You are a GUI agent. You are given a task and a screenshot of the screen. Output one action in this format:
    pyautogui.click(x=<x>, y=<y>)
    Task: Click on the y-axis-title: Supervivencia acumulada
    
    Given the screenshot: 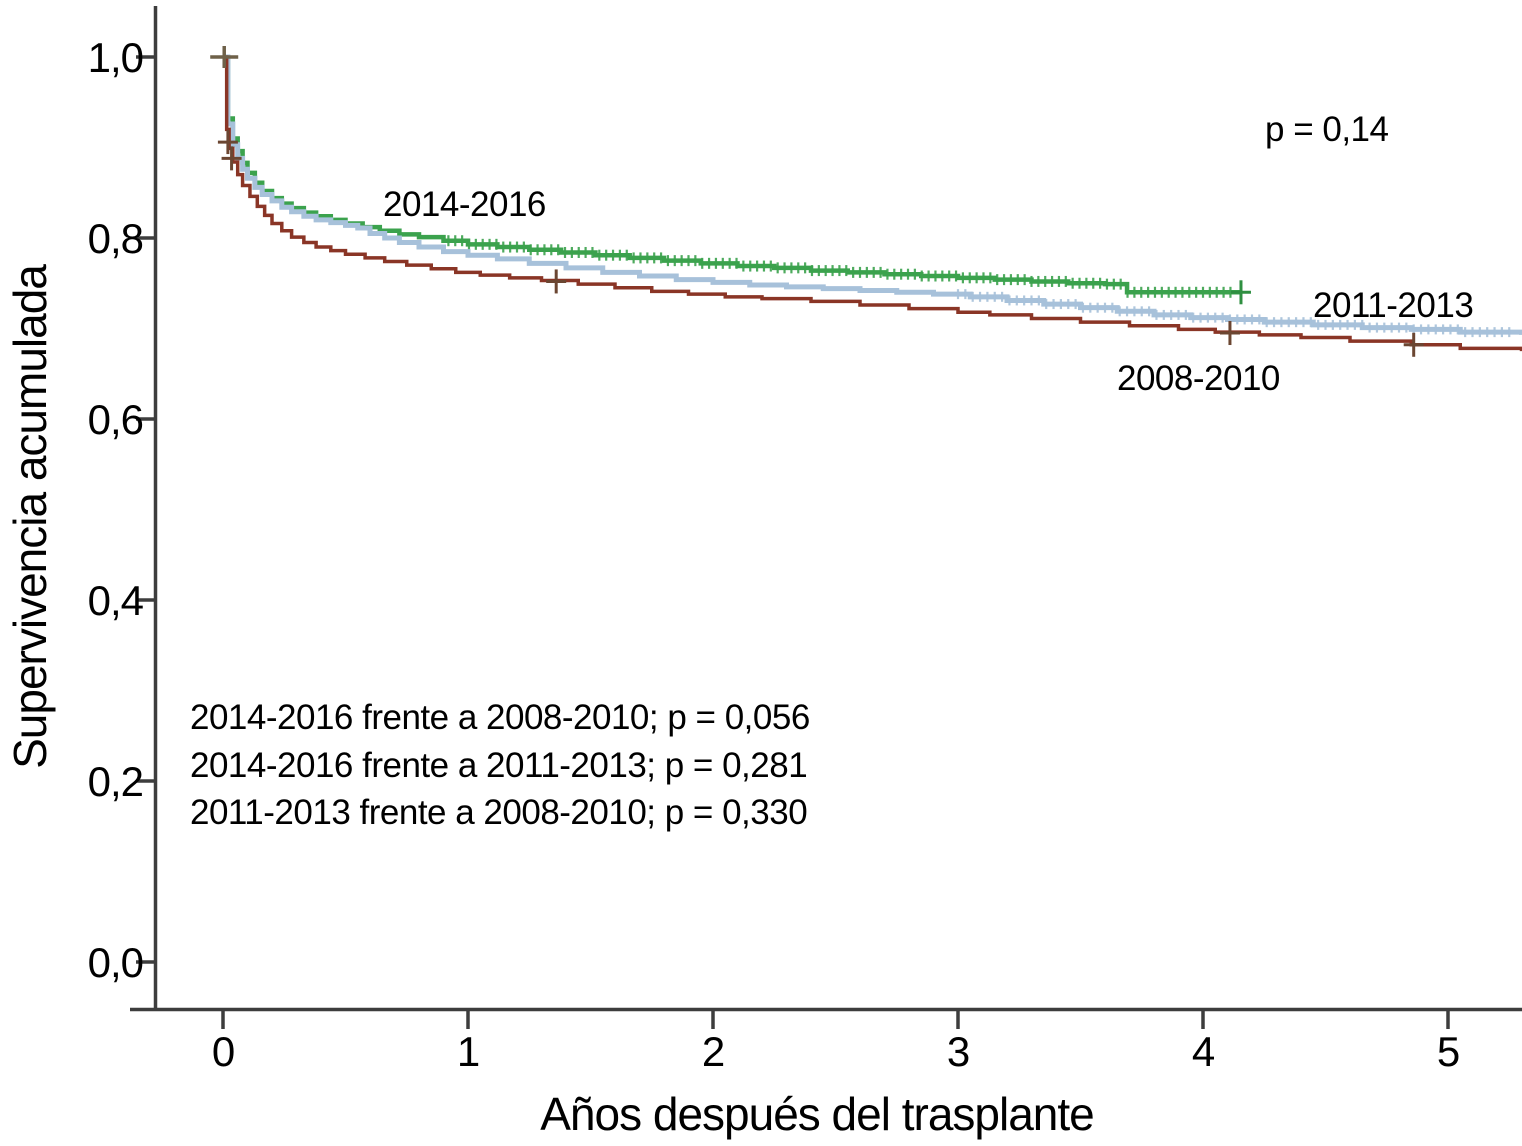 What is the action you would take?
    pyautogui.click(x=30, y=516)
    